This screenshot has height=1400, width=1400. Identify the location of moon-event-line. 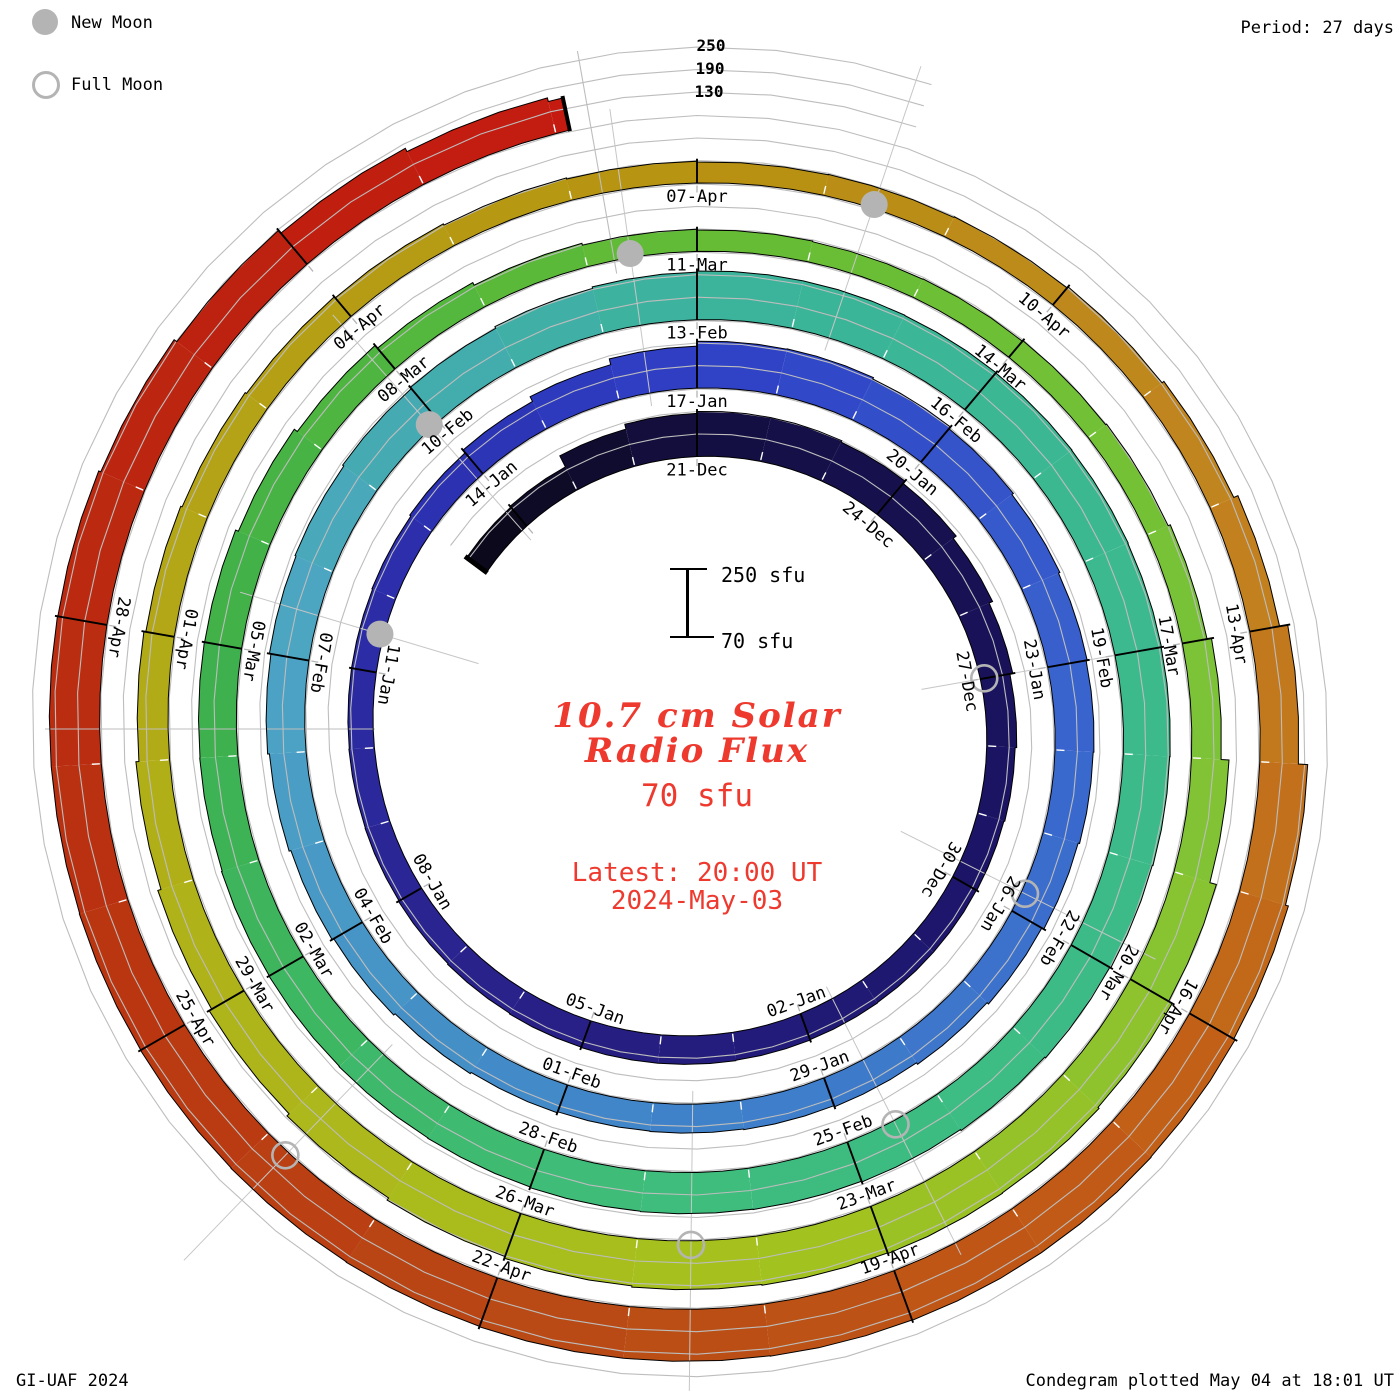
(1028, 895).